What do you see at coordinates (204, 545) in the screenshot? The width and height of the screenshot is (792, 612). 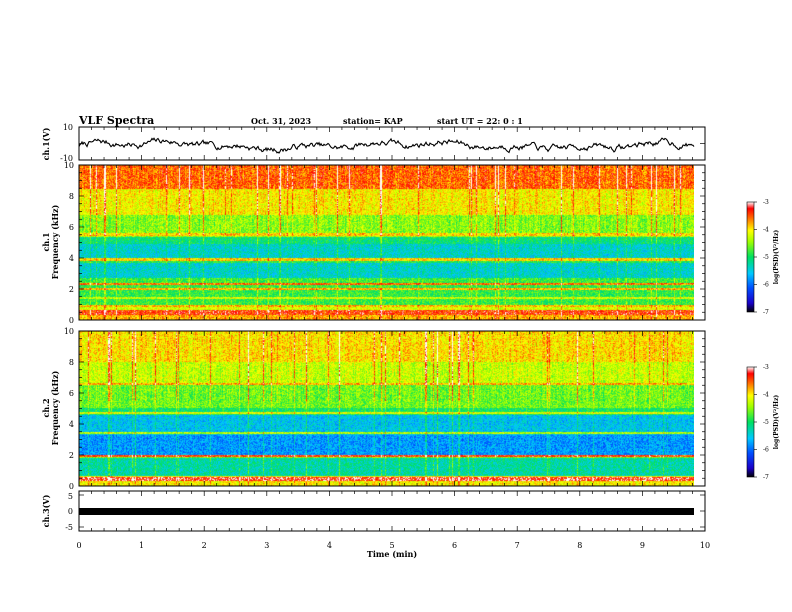 I see `x-tick-label: 2` at bounding box center [204, 545].